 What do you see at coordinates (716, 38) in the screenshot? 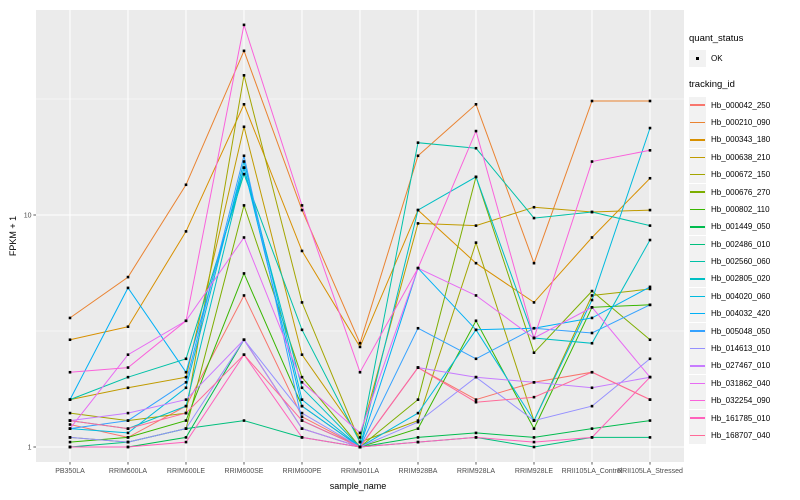
I see `legend-title-quant-status: quant_status` at bounding box center [716, 38].